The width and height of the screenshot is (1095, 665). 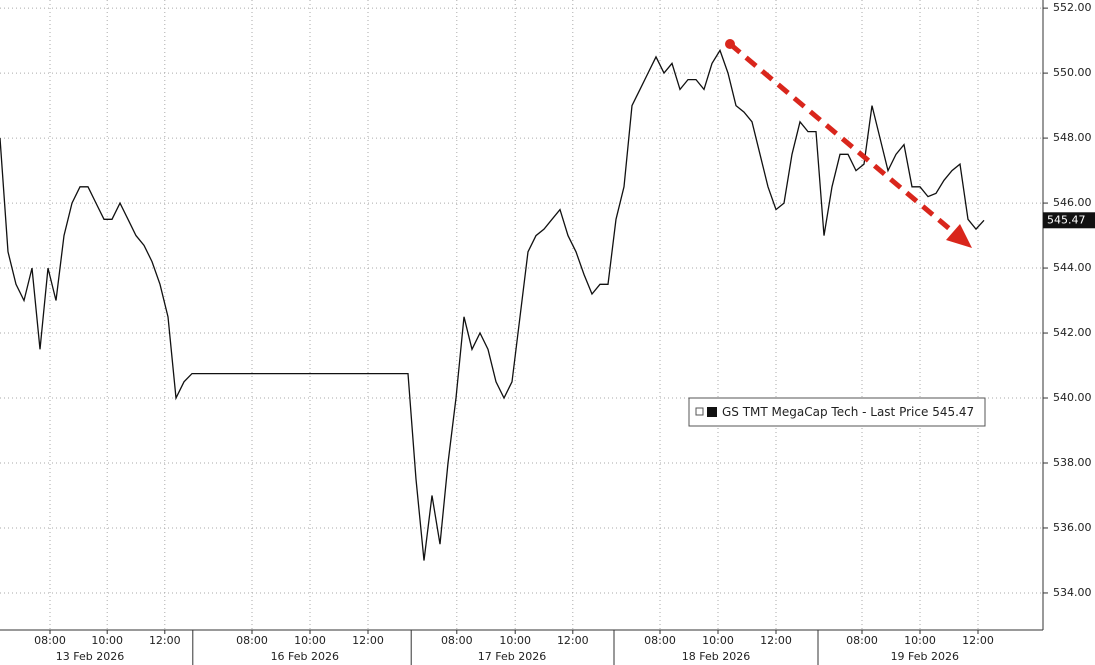 I want to click on legend-swatch, so click(x=712, y=412).